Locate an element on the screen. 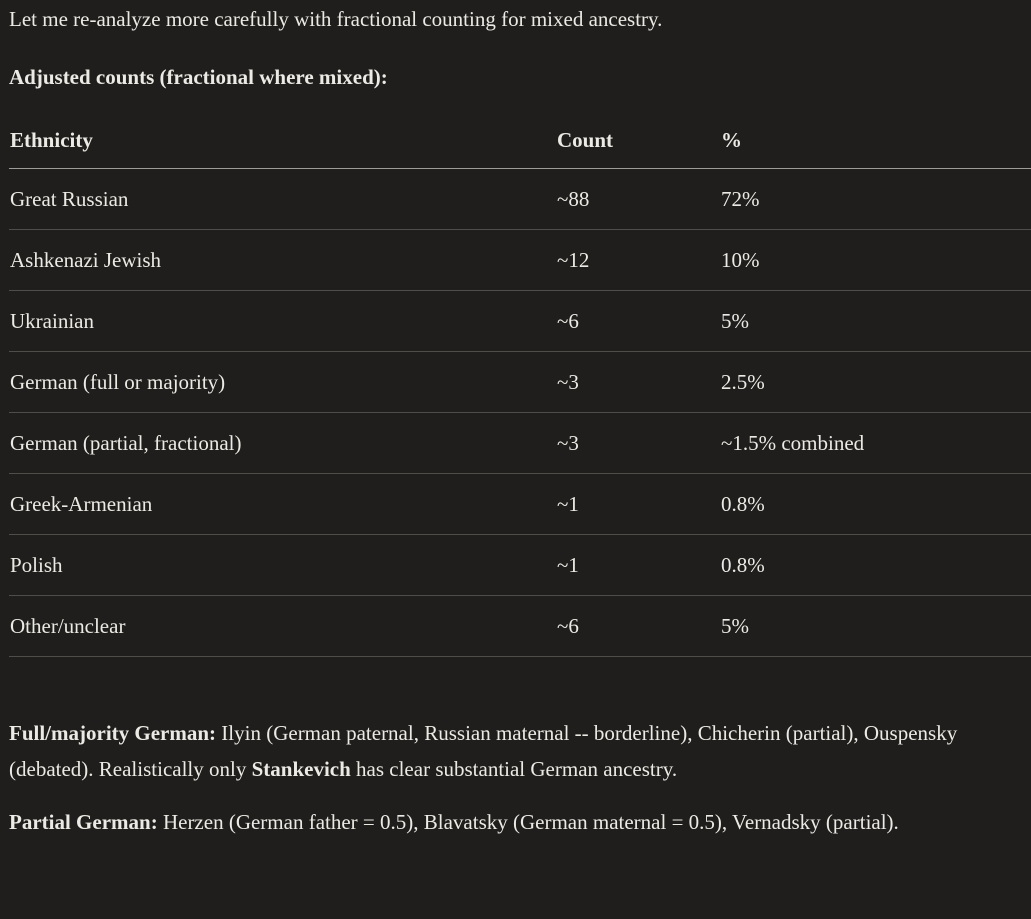  table-row: Ukrainian ~6 5% is located at coordinates (520, 321).